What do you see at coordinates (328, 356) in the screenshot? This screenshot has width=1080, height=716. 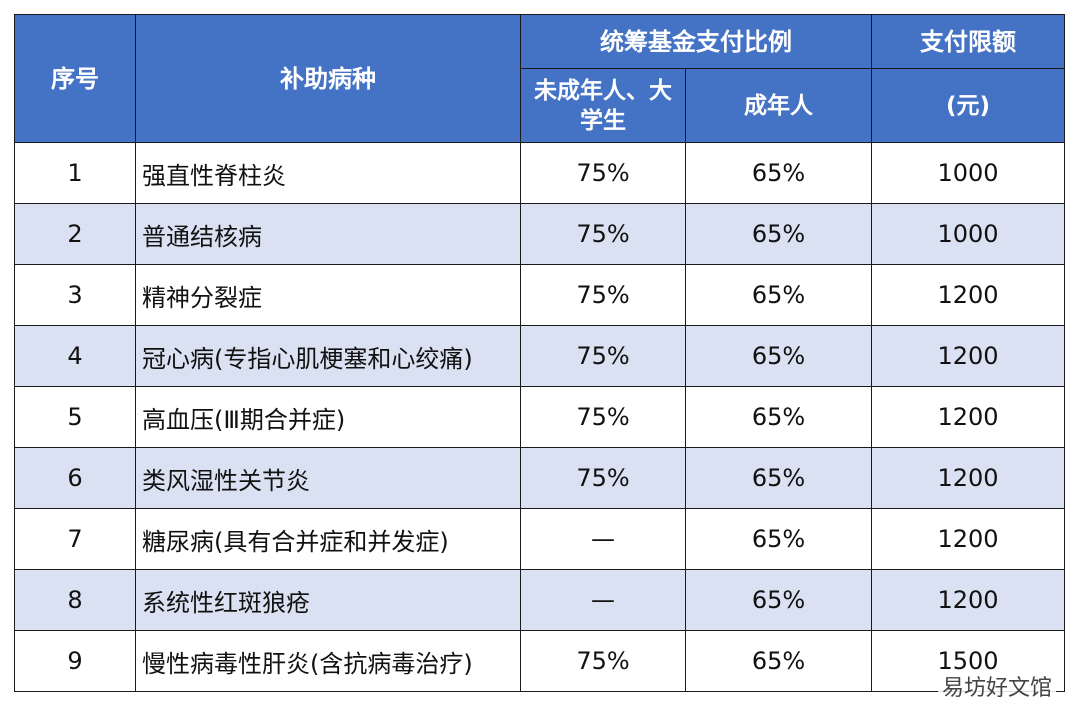 I see `cell-disease: 冠心病(专指心肌梗塞和心绞痛)` at bounding box center [328, 356].